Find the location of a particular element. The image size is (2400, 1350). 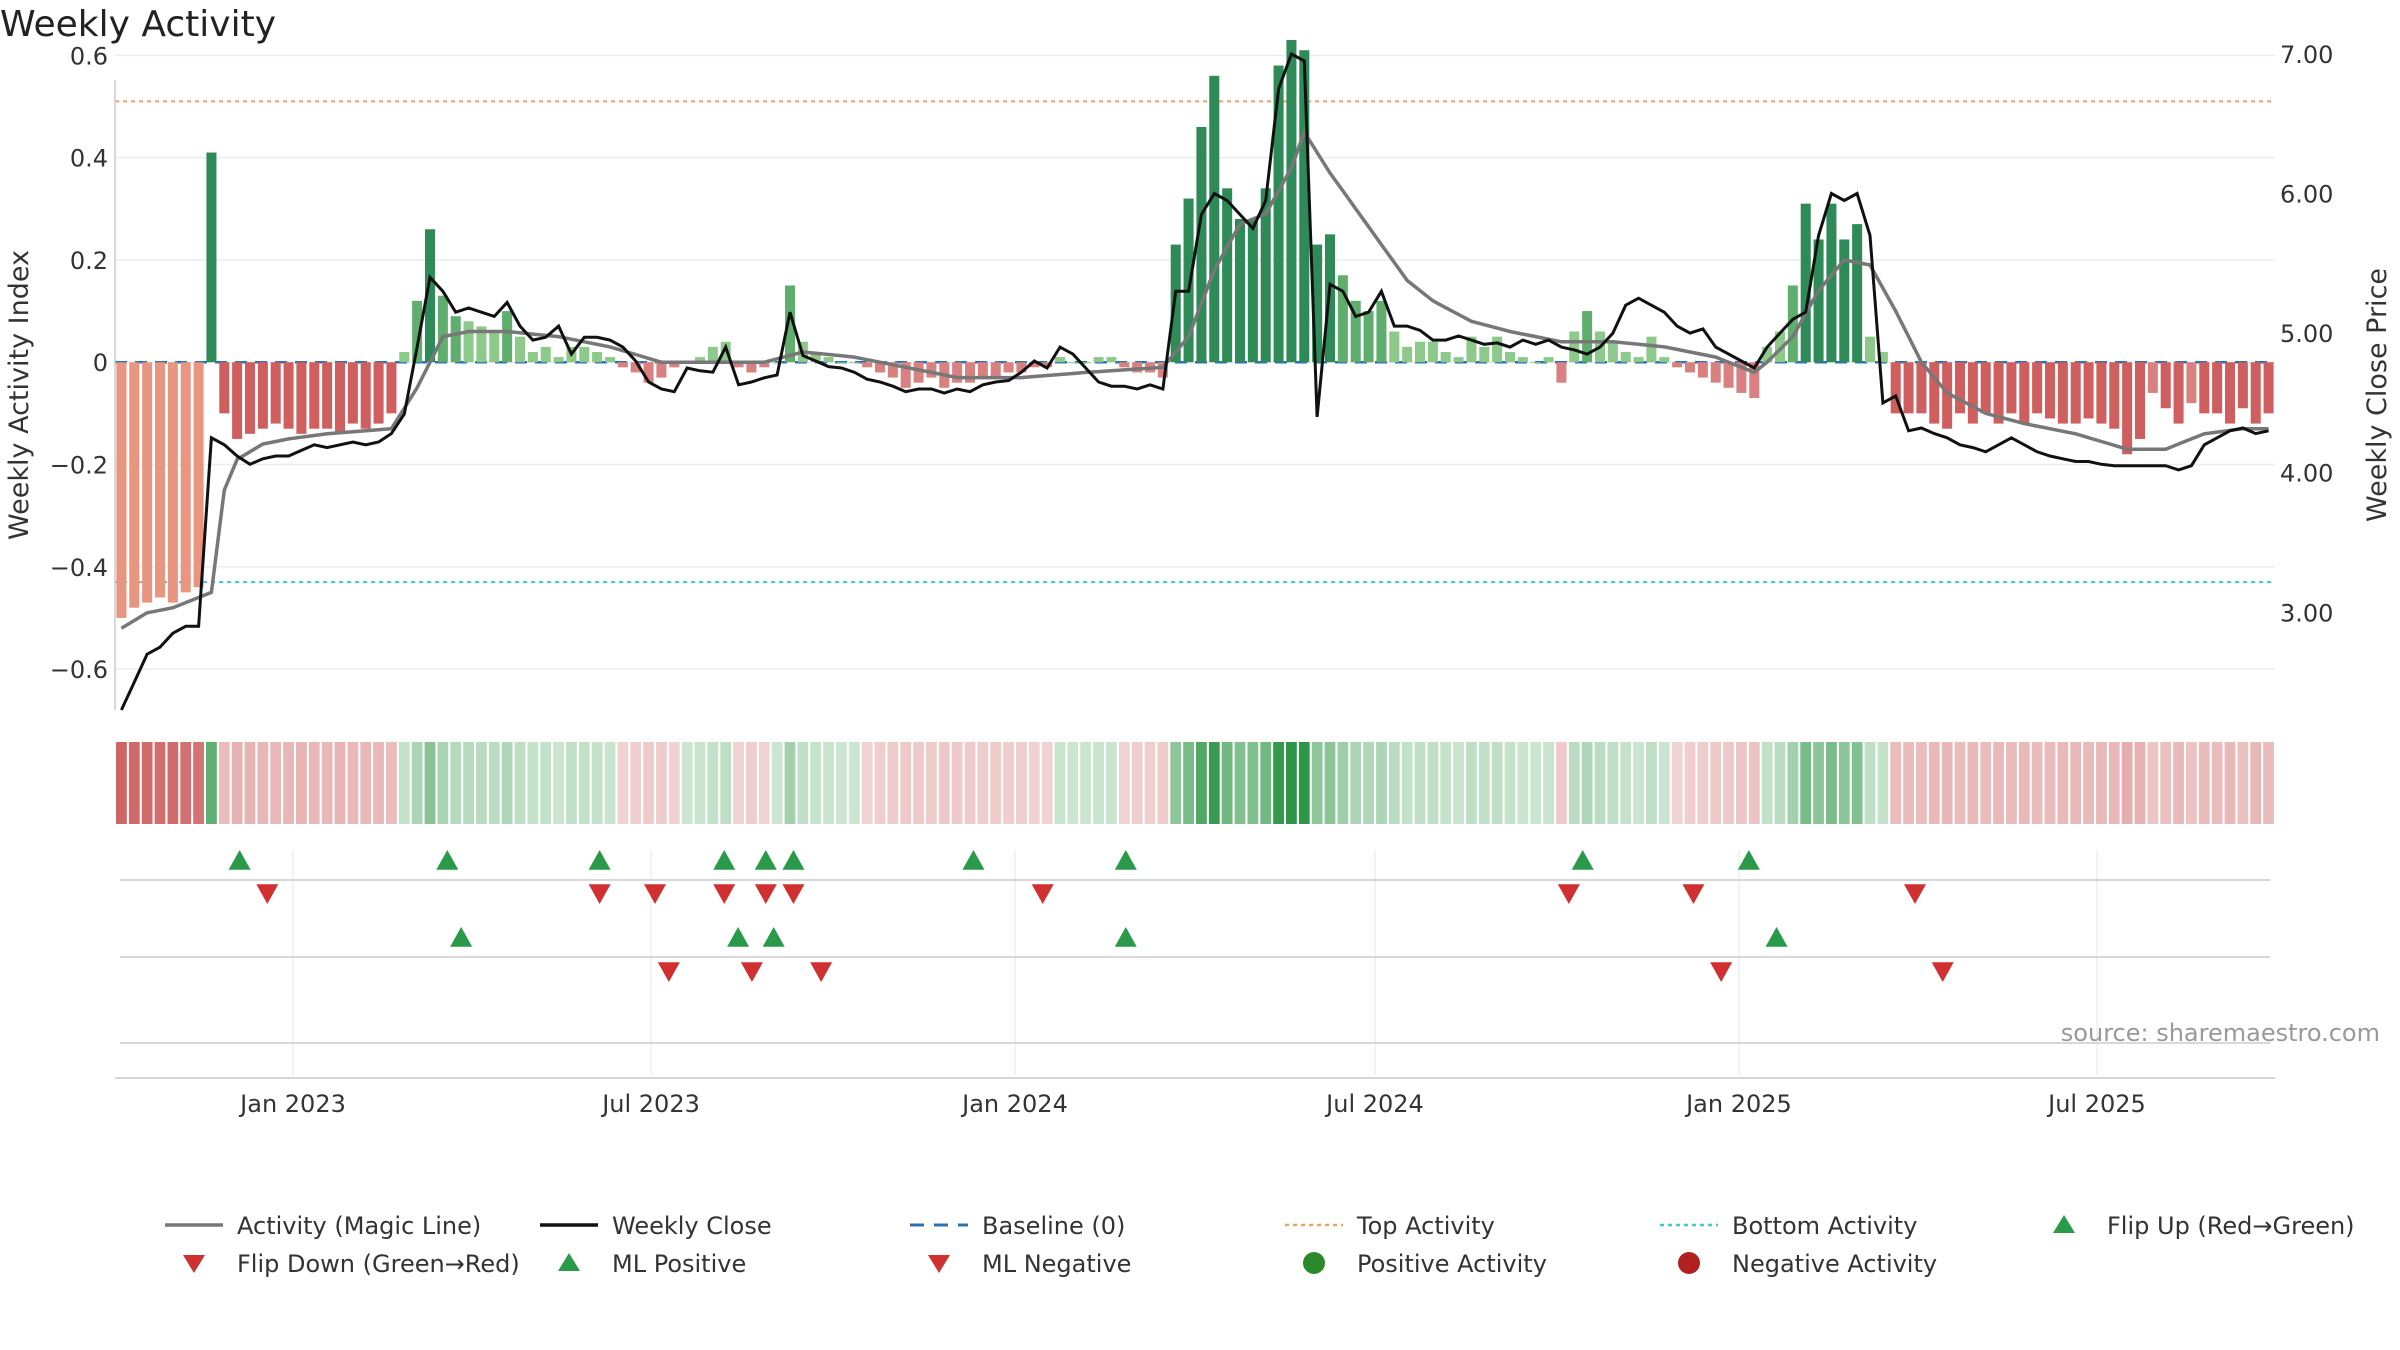

legend-label: Positive Activity is located at coordinates (1452, 1264).